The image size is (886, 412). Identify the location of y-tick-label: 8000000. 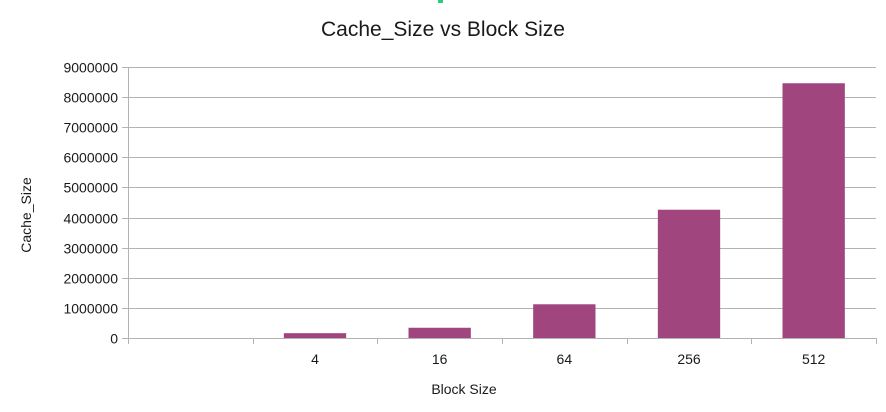
(90, 98).